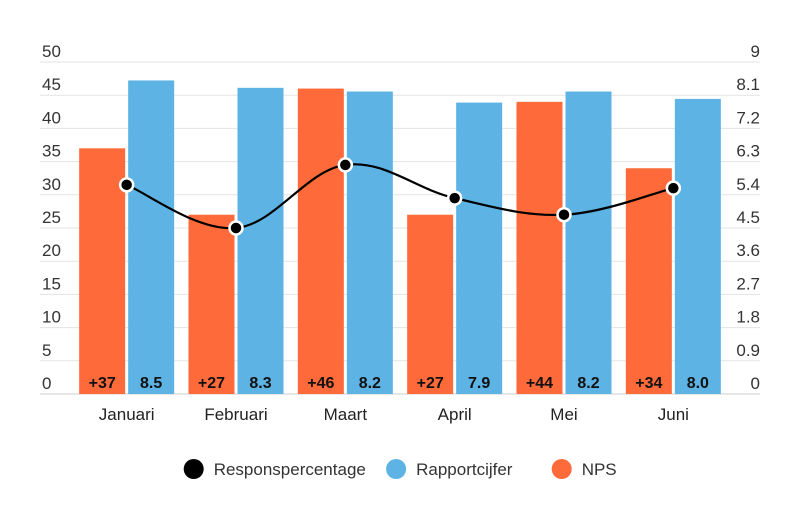 The image size is (801, 526). What do you see at coordinates (51, 117) in the screenshot?
I see `left-tick-label: 40` at bounding box center [51, 117].